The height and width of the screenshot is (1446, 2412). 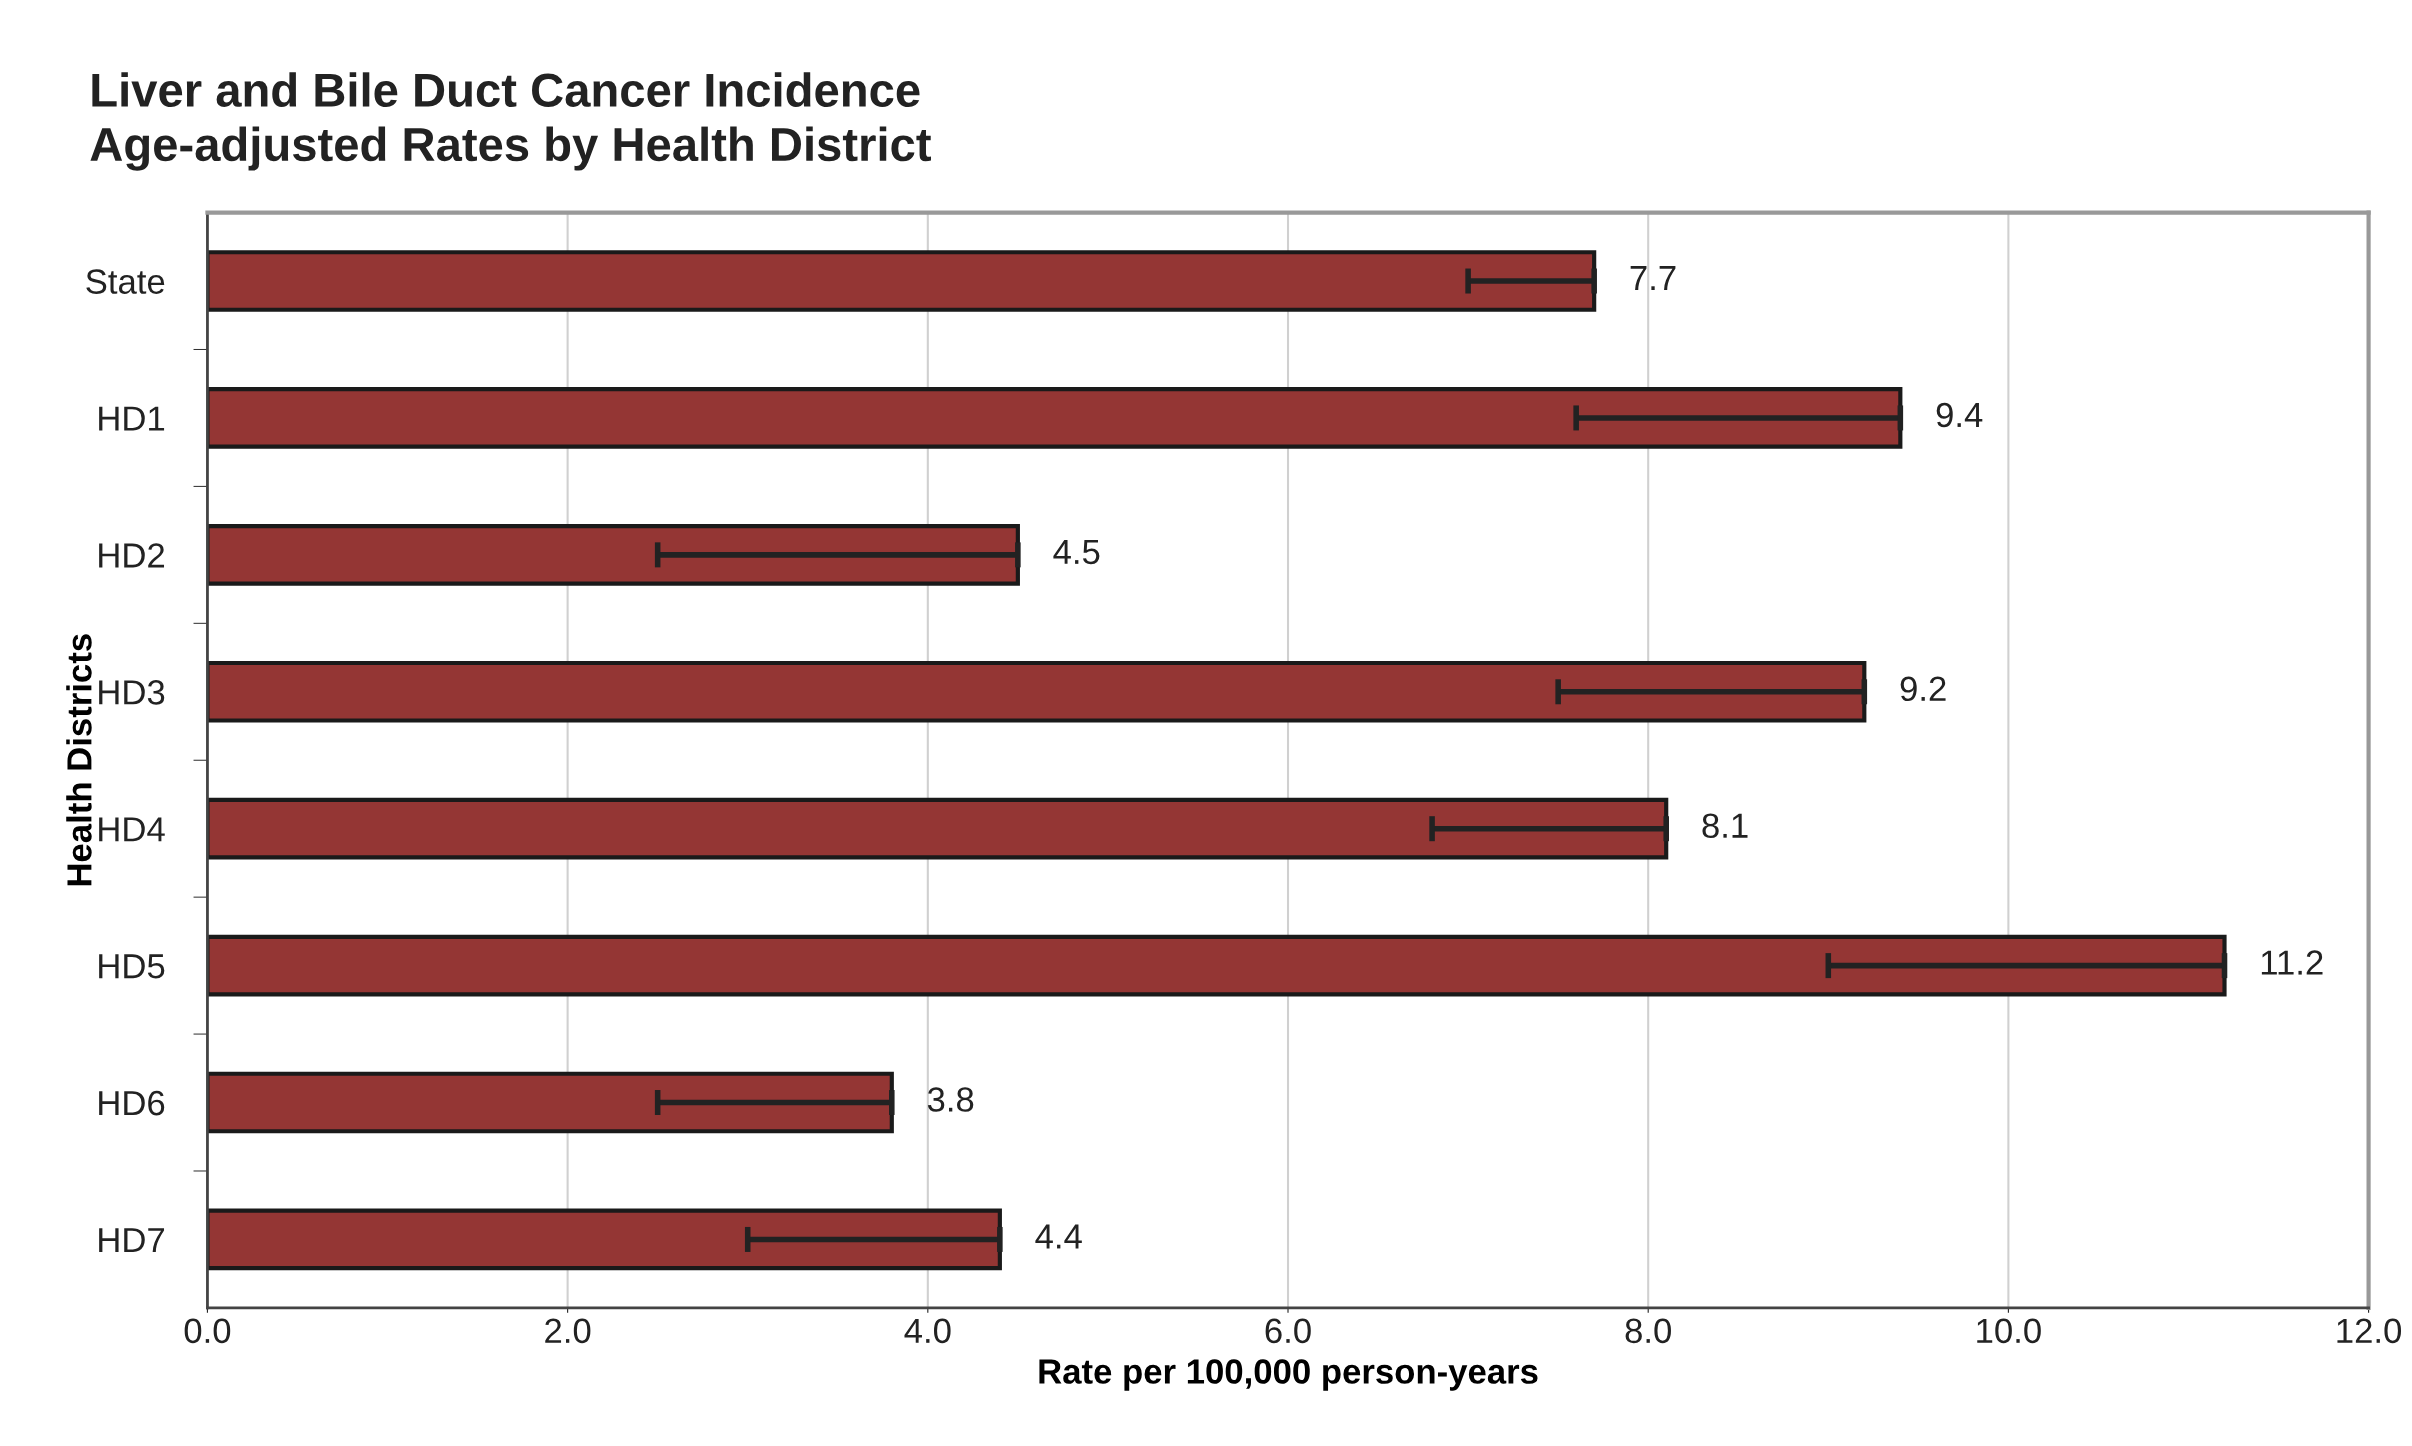 What do you see at coordinates (1288, 1331) in the screenshot?
I see `x-tick-label: 6.0` at bounding box center [1288, 1331].